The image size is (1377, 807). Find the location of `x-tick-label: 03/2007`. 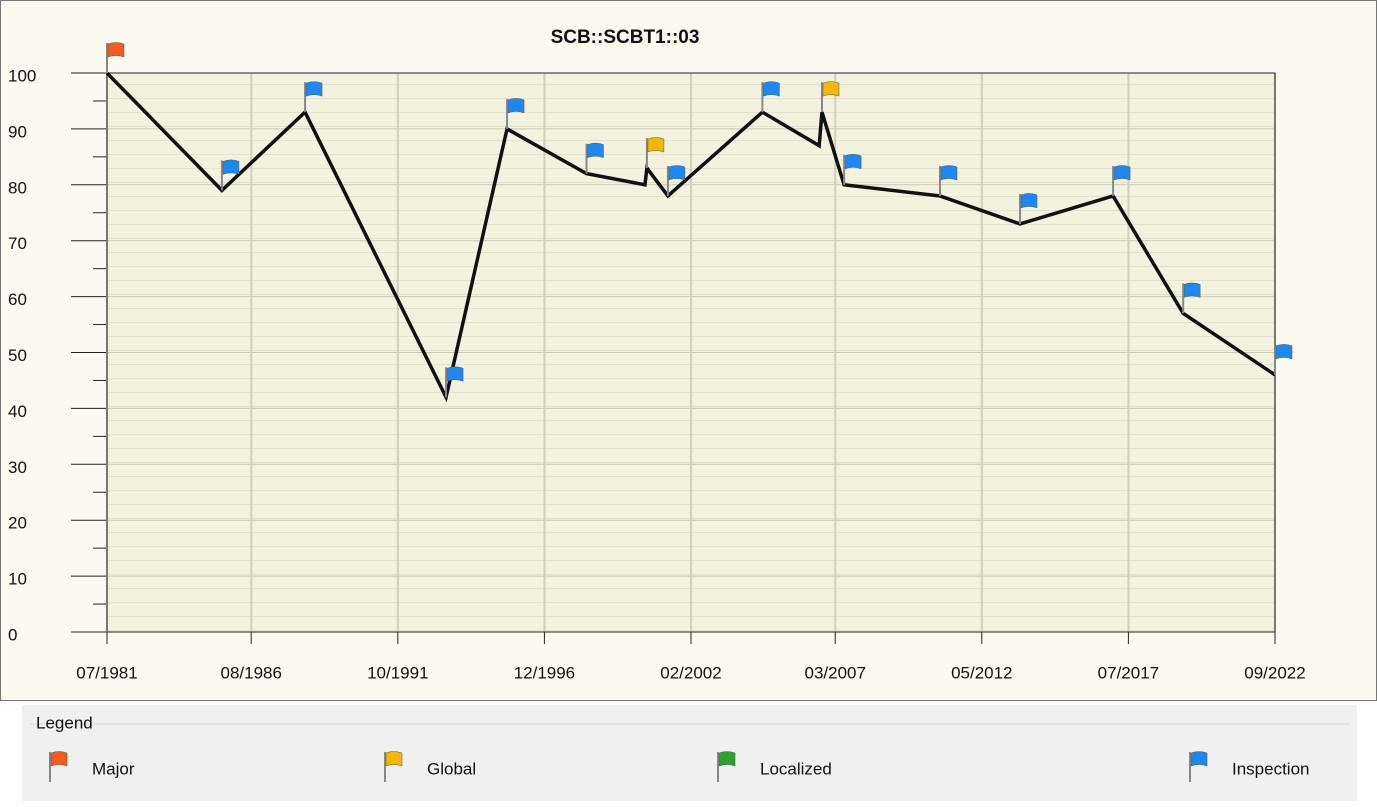

x-tick-label: 03/2007 is located at coordinates (835, 672).